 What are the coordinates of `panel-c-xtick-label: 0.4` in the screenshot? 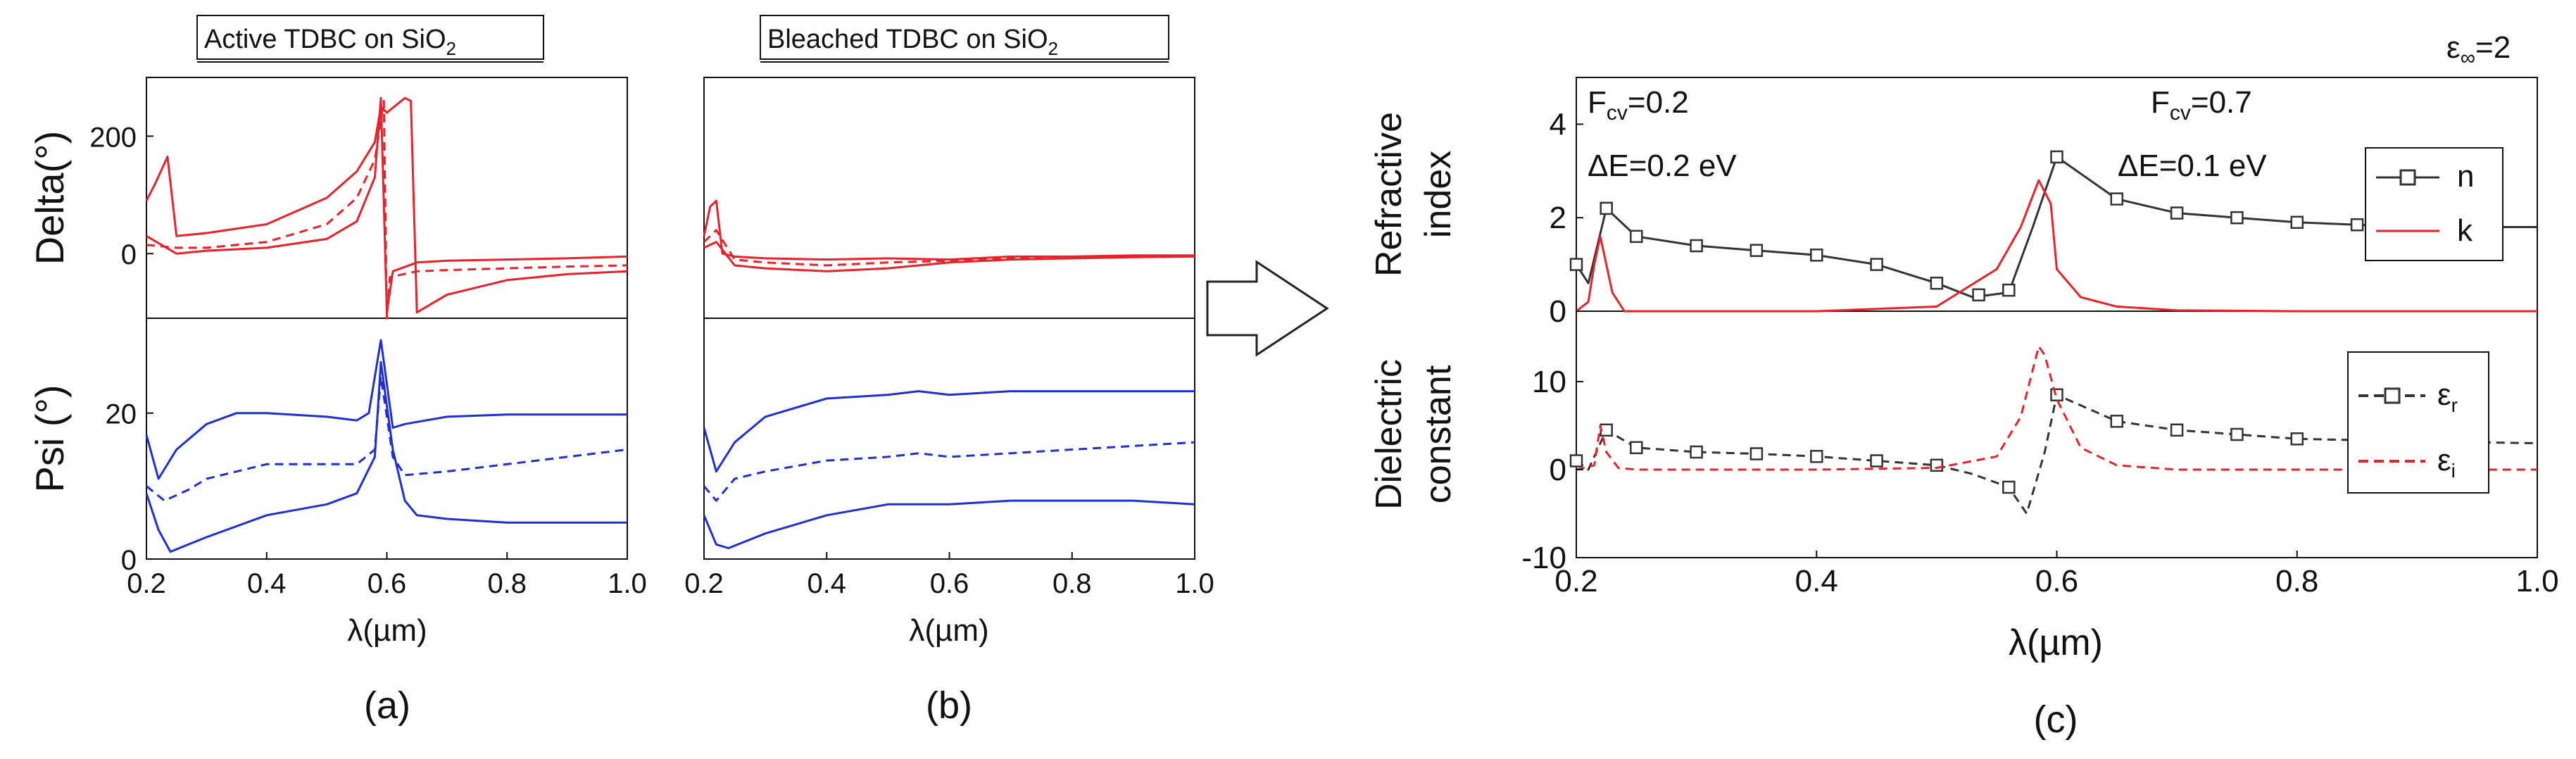 It's located at (1816, 581).